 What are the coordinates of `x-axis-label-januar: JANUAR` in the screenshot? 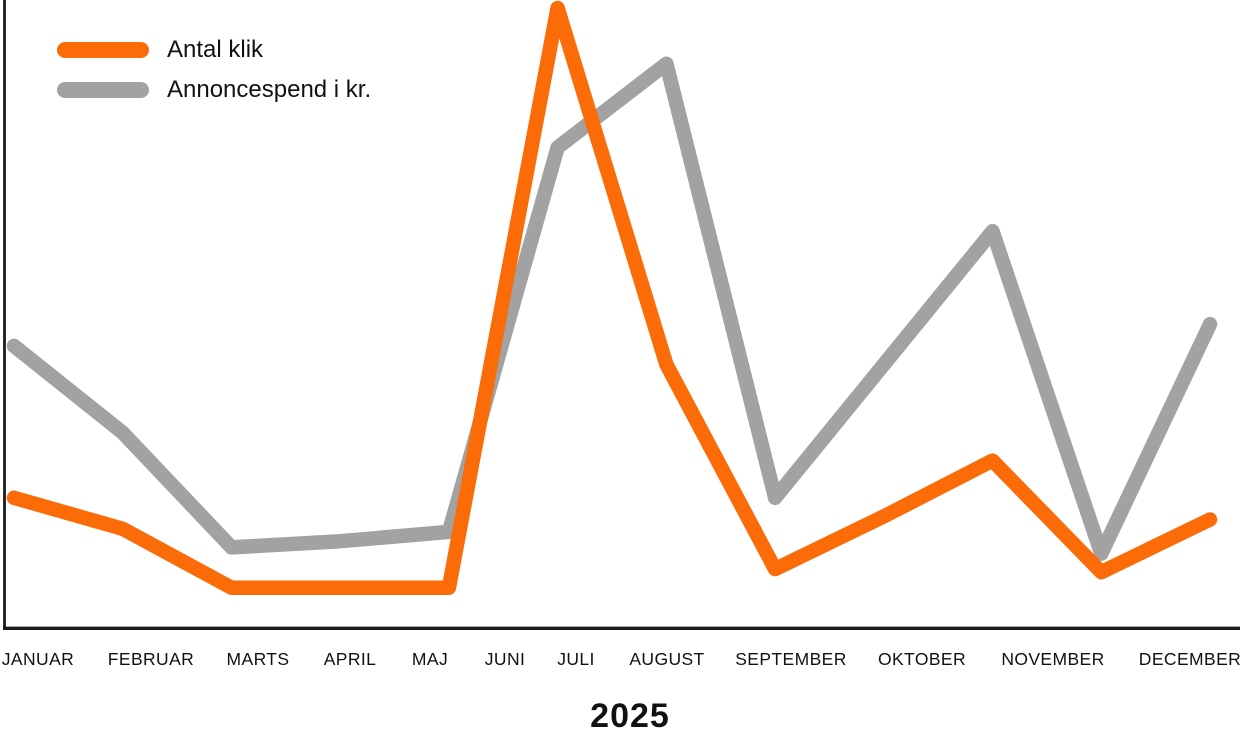 It's located at (38, 659).